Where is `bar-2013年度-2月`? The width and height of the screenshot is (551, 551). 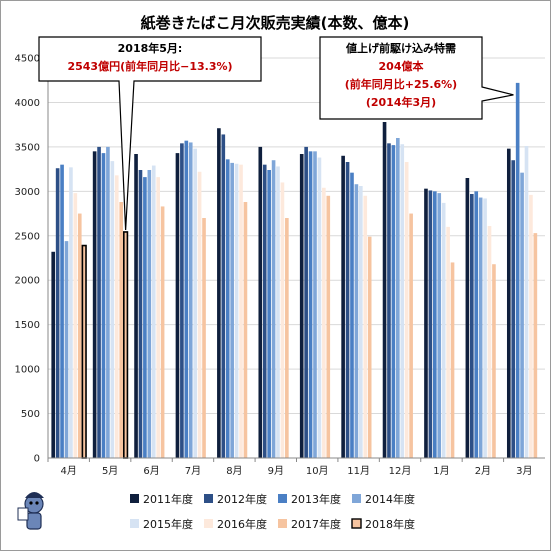 bar-2013年度-2月 is located at coordinates (476, 325).